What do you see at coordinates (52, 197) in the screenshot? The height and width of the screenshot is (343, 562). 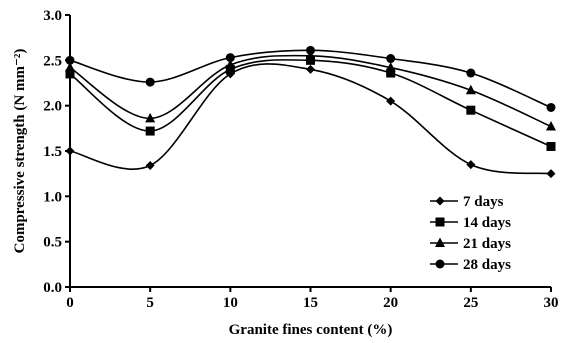 I see `y-tick-label: 1.0` at bounding box center [52, 197].